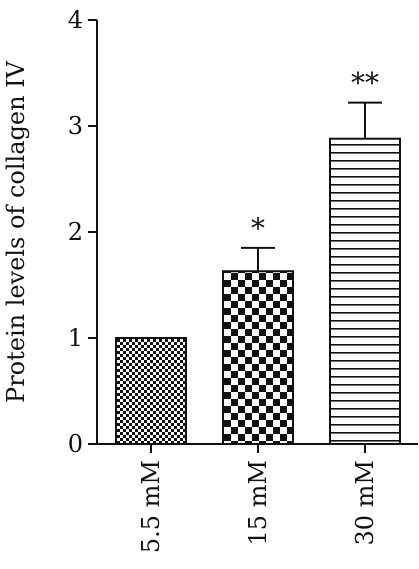 Image resolution: width=419 pixels, height=569 pixels. Describe the element at coordinates (75, 338) in the screenshot. I see `y-tick-label: 1` at that location.